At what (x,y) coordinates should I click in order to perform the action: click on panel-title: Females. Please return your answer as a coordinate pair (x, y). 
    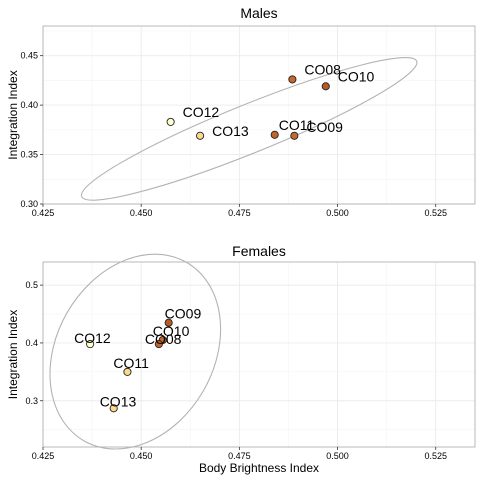
    Looking at the image, I should click on (259, 251).